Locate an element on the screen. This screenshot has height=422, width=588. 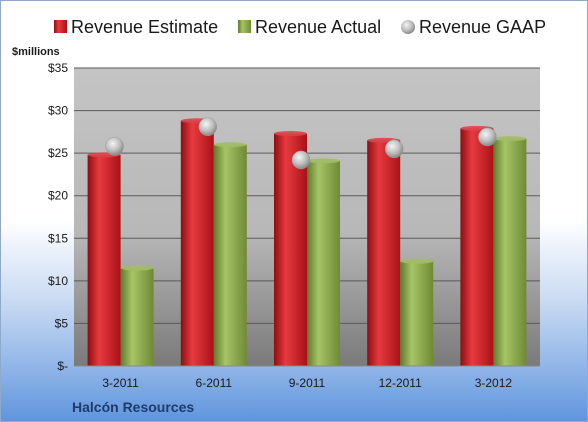
x-tick-label: 12-2011 is located at coordinates (400, 383).